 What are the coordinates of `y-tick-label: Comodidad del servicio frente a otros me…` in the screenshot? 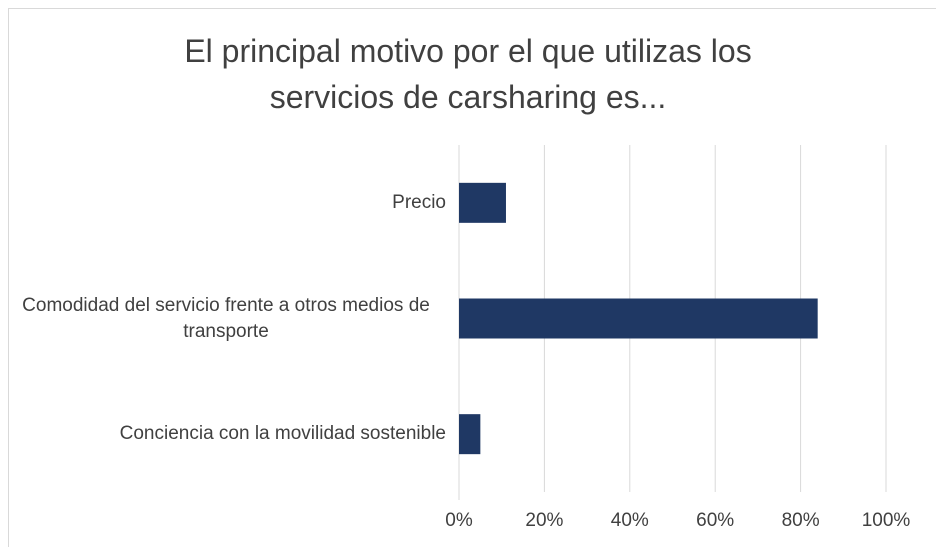 It's located at (226, 318).